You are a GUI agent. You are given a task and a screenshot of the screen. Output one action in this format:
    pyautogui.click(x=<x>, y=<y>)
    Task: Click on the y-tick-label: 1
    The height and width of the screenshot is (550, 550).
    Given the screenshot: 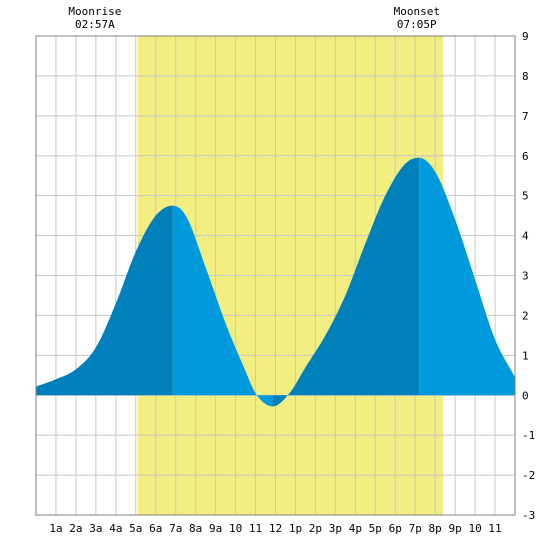 What is the action you would take?
    pyautogui.click(x=525, y=355)
    